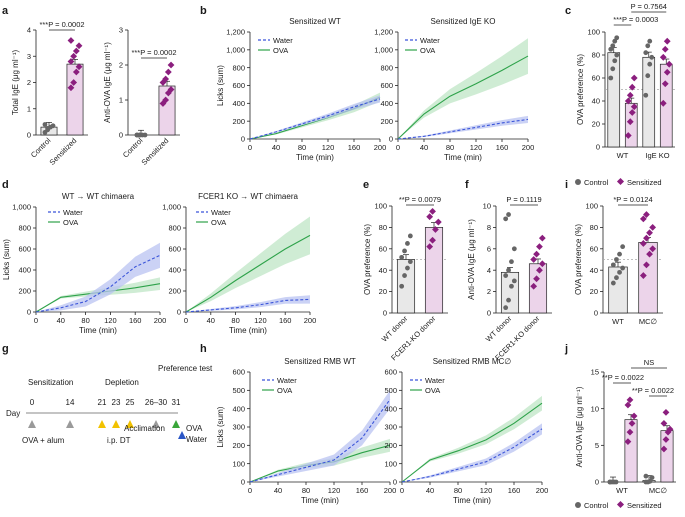 The width and height of the screenshot is (685, 517). I want to click on h1-xtick-label: 40, so click(278, 490).